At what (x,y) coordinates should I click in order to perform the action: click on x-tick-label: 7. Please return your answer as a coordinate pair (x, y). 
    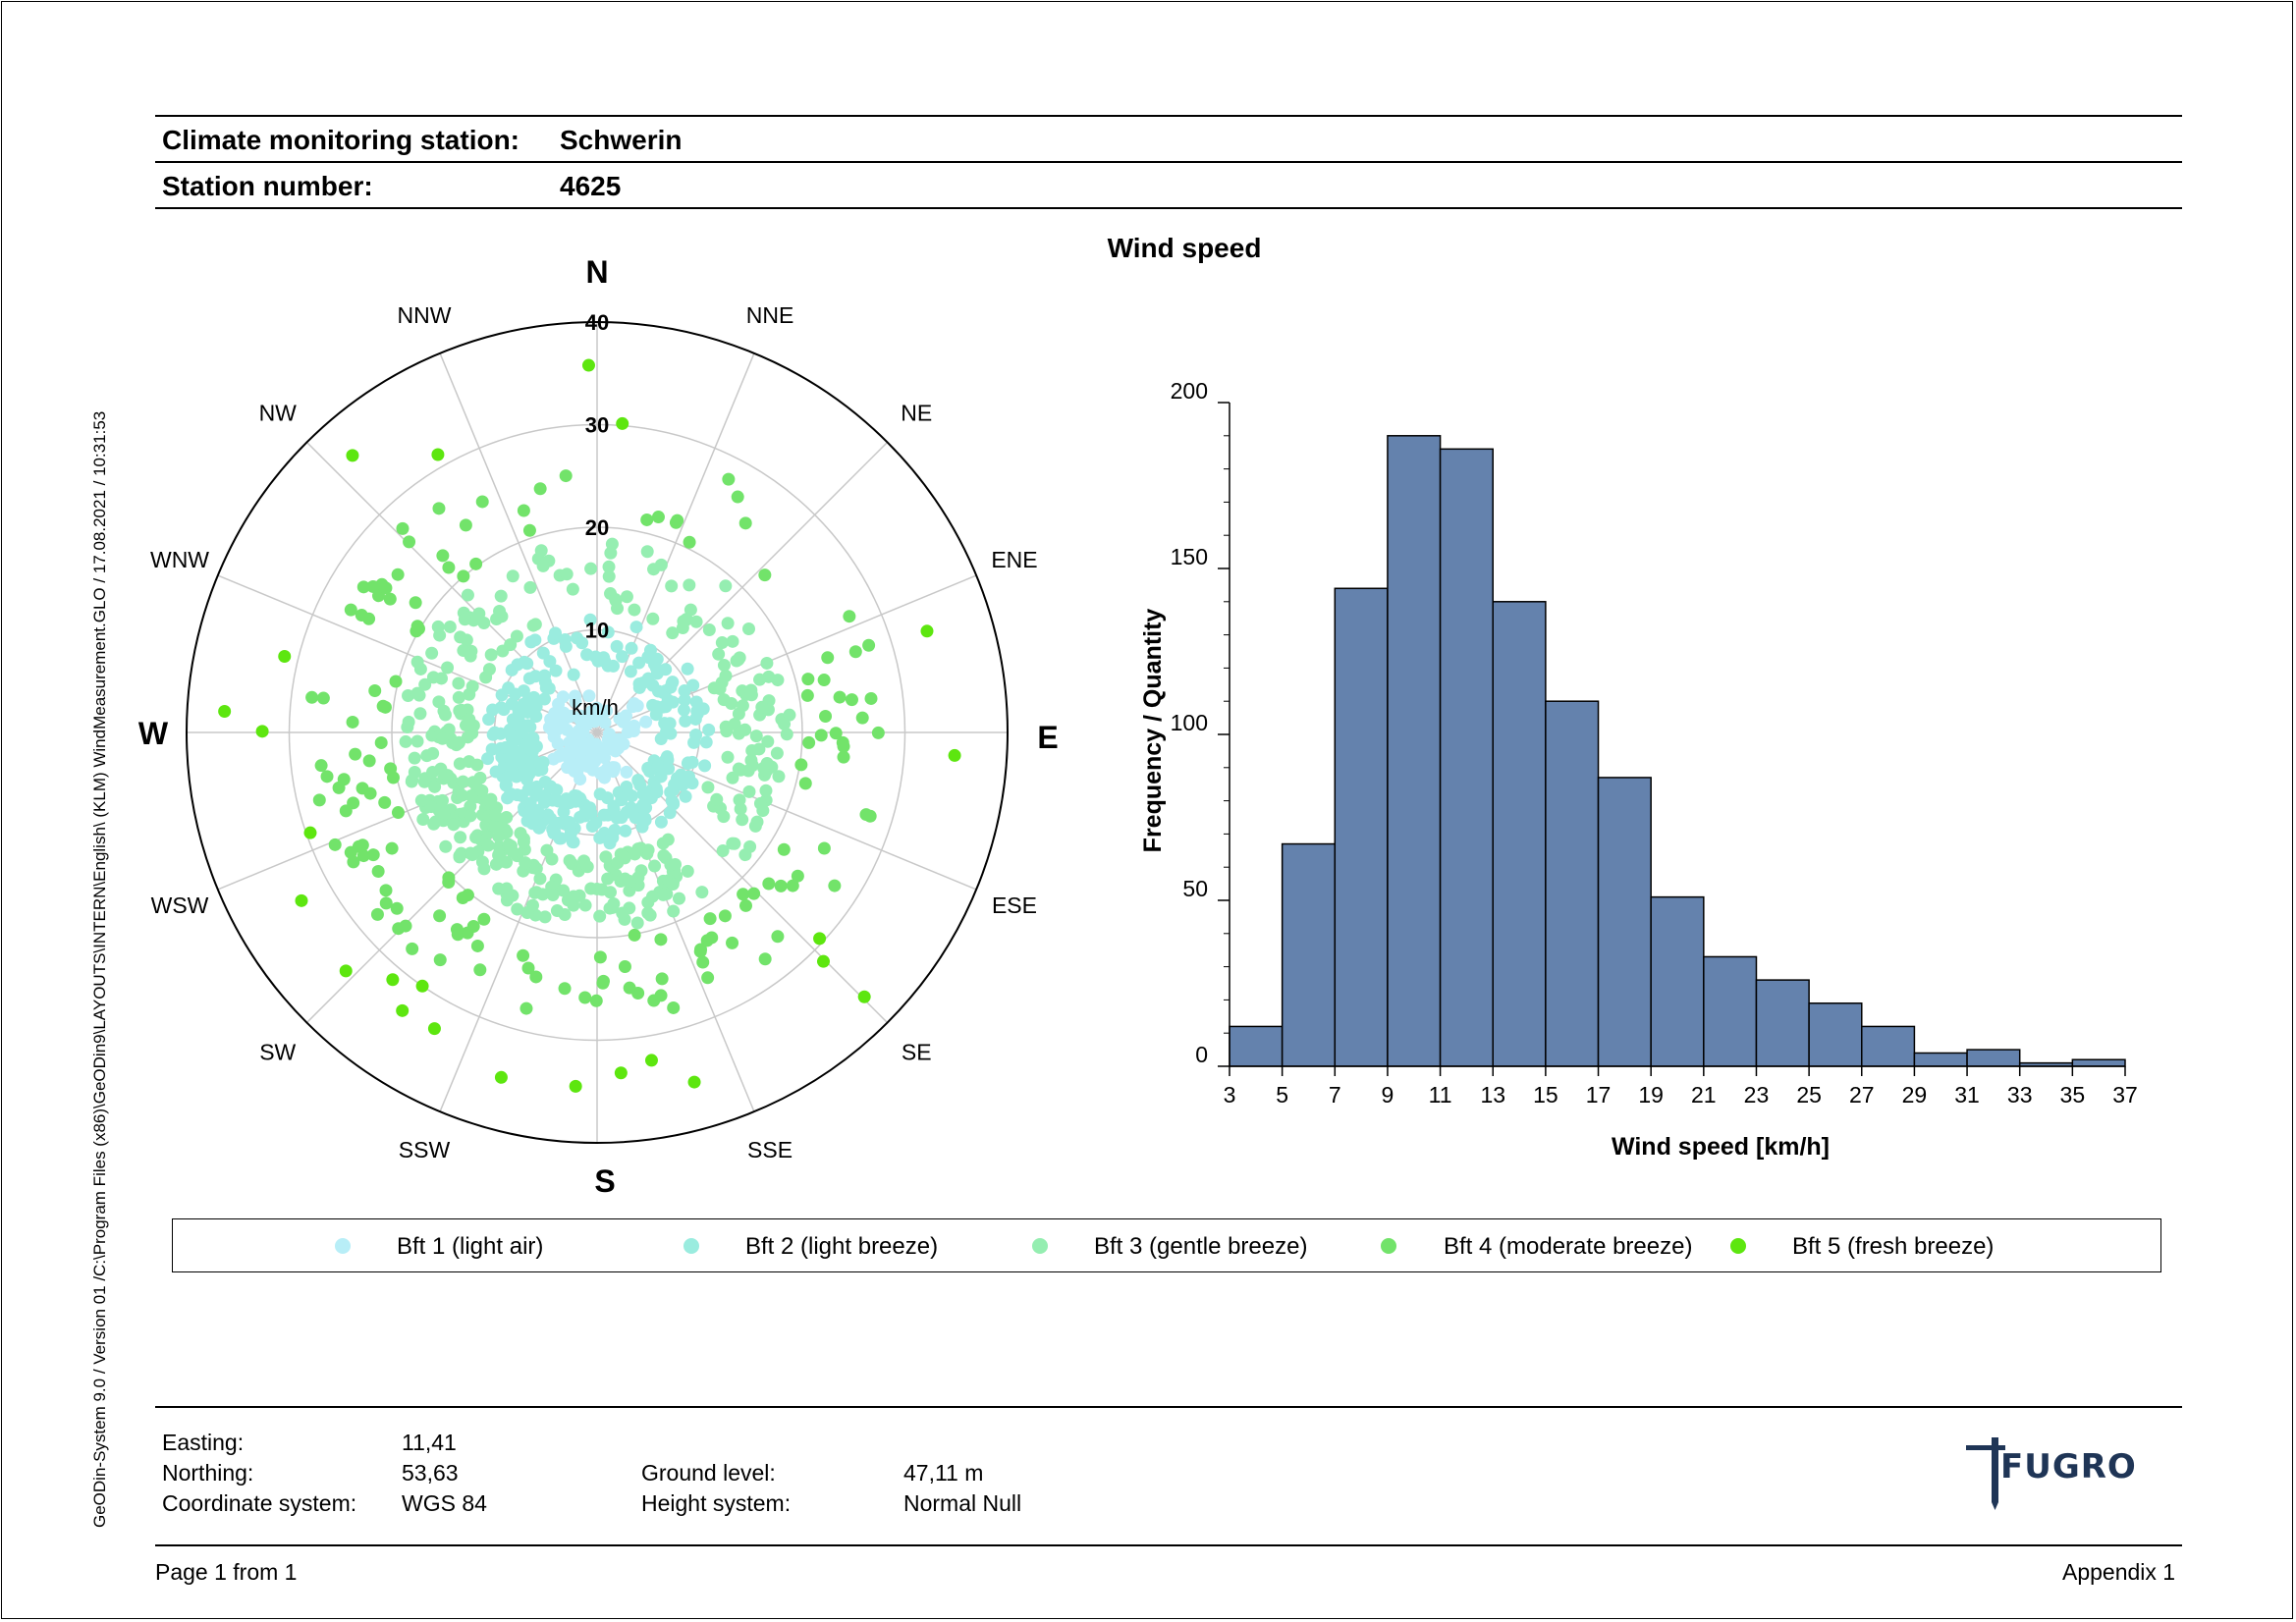
    Looking at the image, I should click on (1335, 1095).